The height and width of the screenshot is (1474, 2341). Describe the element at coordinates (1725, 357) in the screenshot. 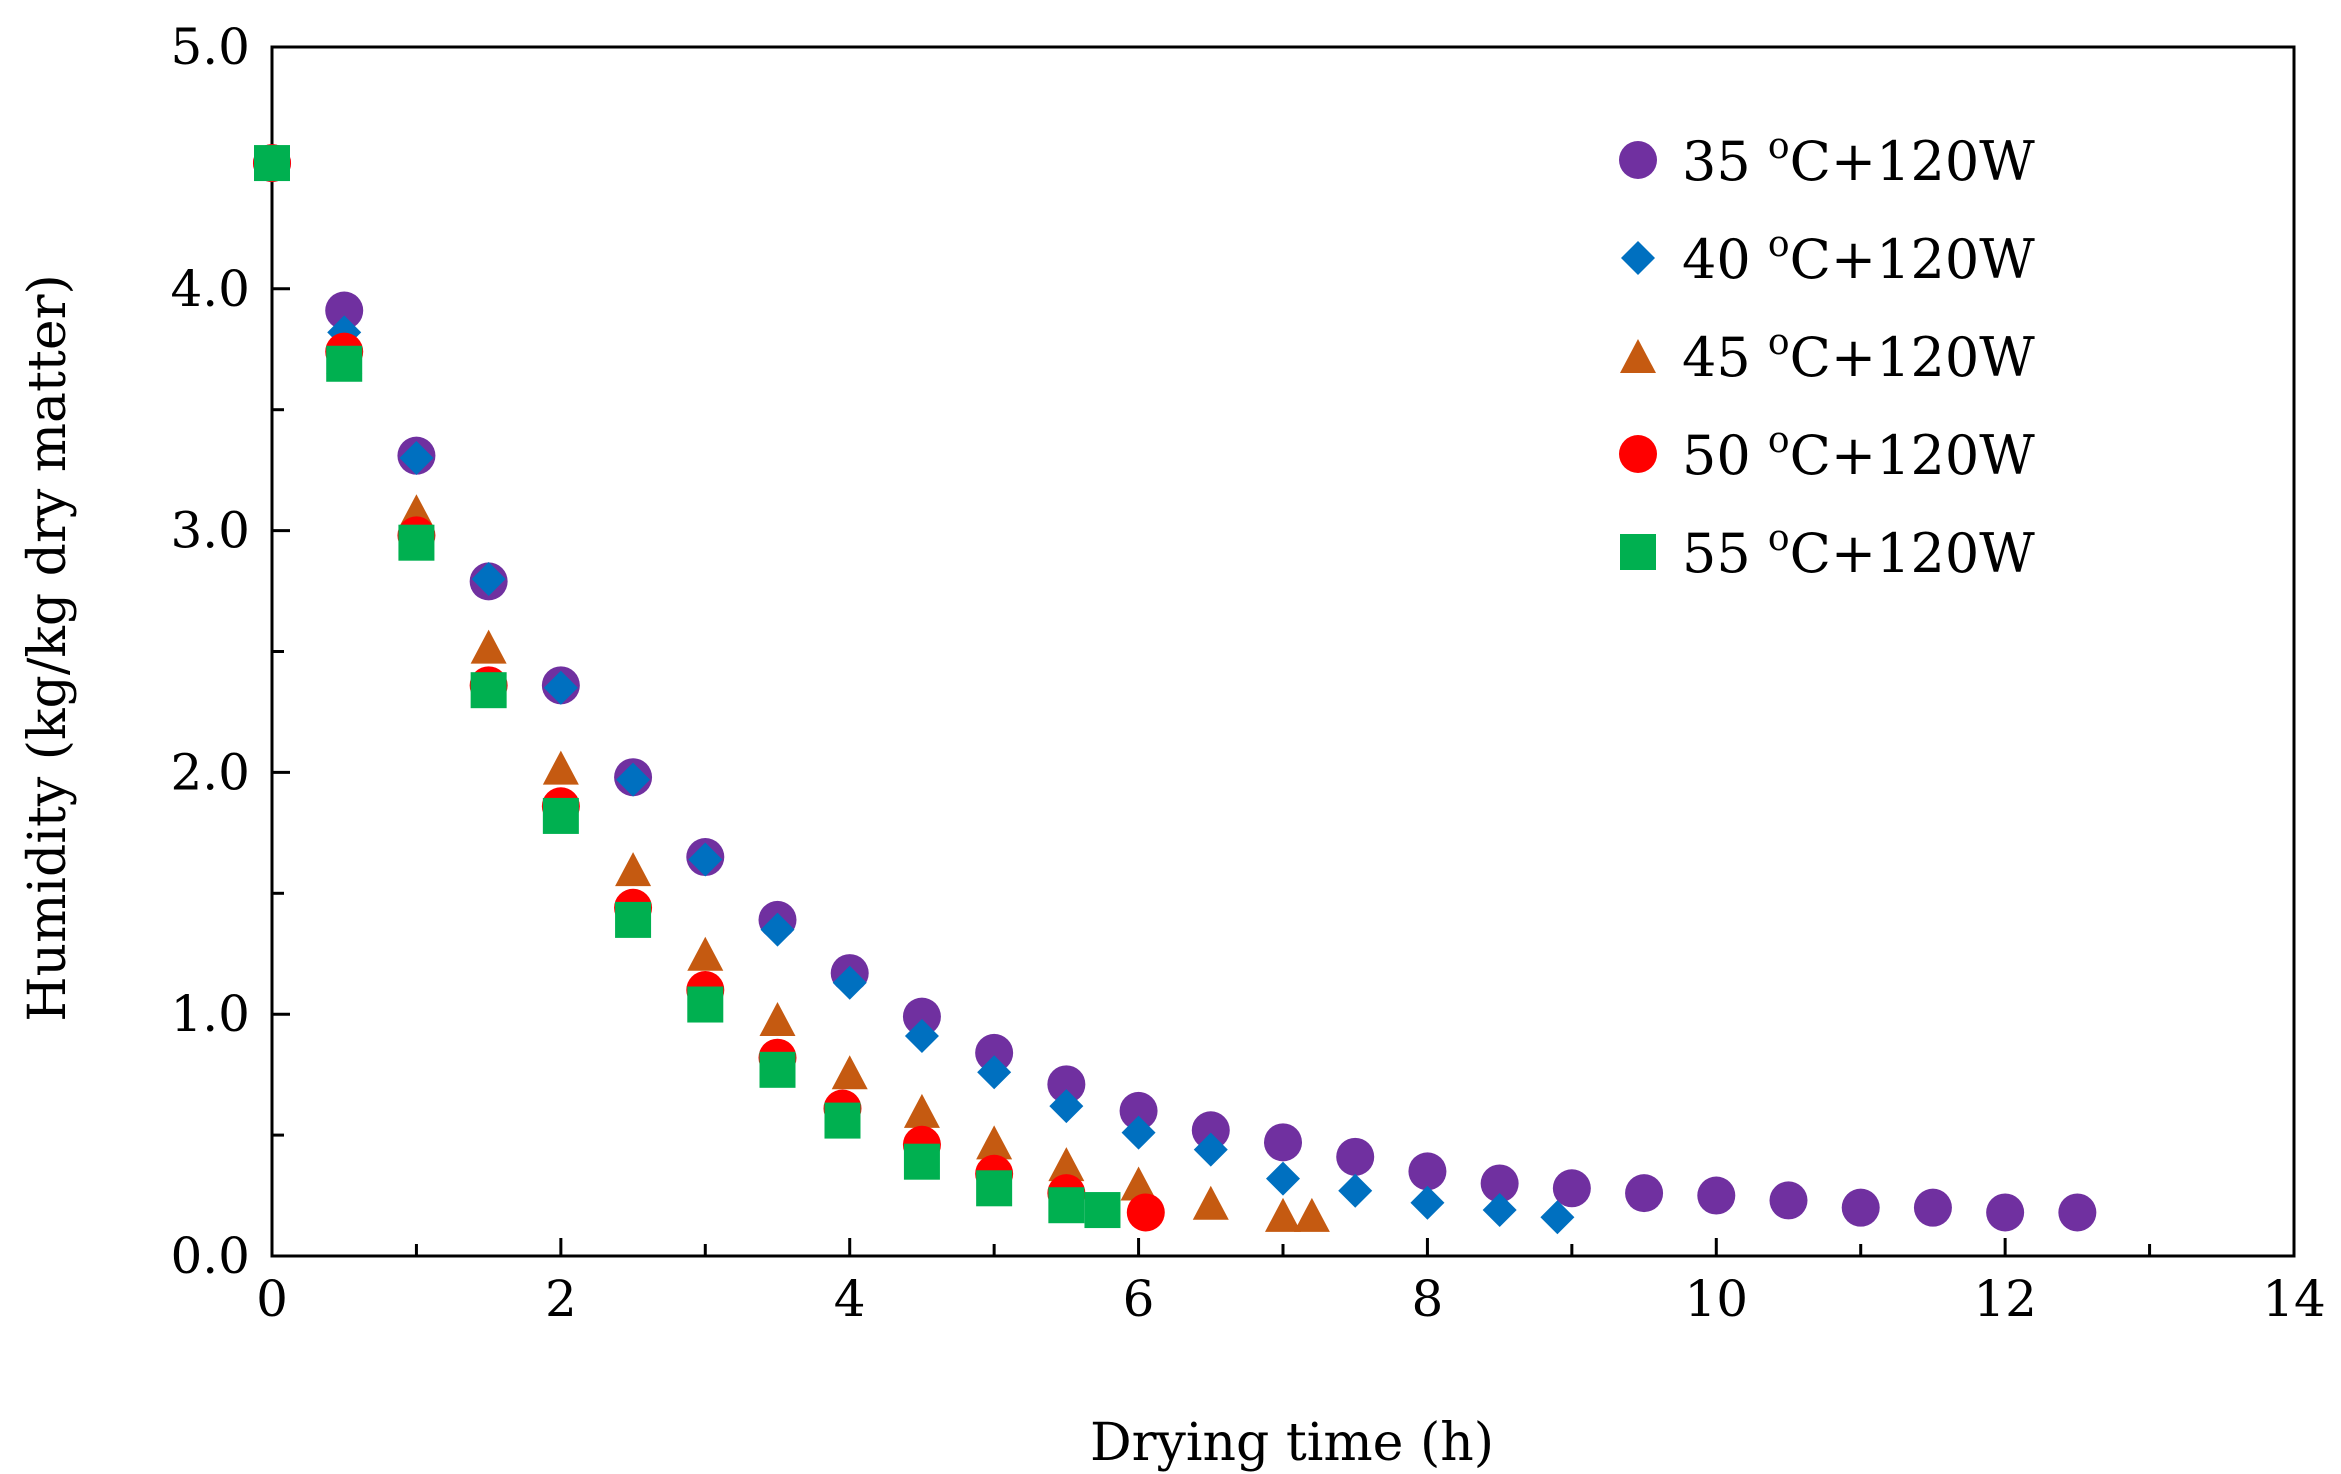

I see `legend-temp: 45` at that location.